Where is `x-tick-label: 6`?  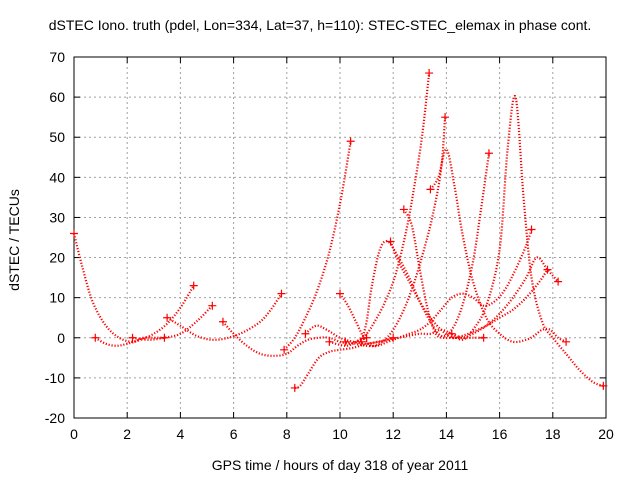
x-tick-label: 6 is located at coordinates (234, 434).